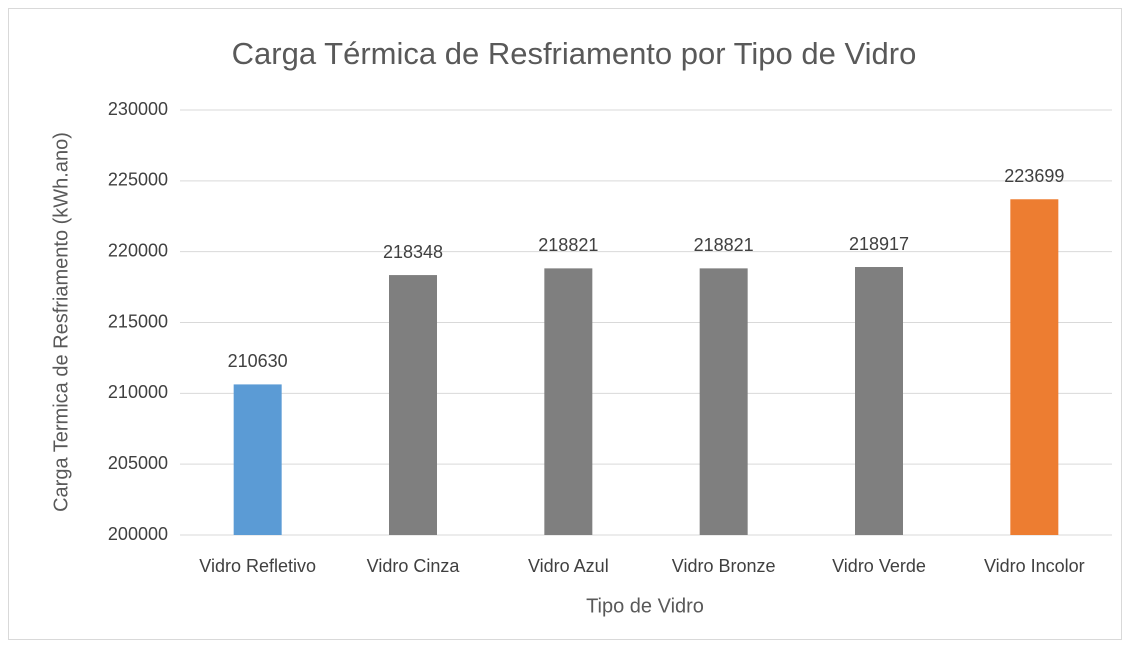 The width and height of the screenshot is (1130, 648). What do you see at coordinates (879, 244) in the screenshot?
I see `data-label: 218917` at bounding box center [879, 244].